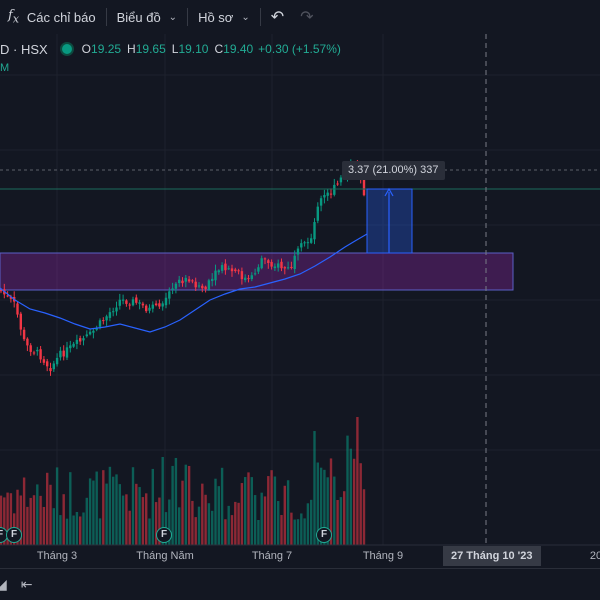 Image resolution: width=600 pixels, height=600 pixels. What do you see at coordinates (52, 17) in the screenshot?
I see `indicators-button: fx Các chỉ báo` at bounding box center [52, 17].